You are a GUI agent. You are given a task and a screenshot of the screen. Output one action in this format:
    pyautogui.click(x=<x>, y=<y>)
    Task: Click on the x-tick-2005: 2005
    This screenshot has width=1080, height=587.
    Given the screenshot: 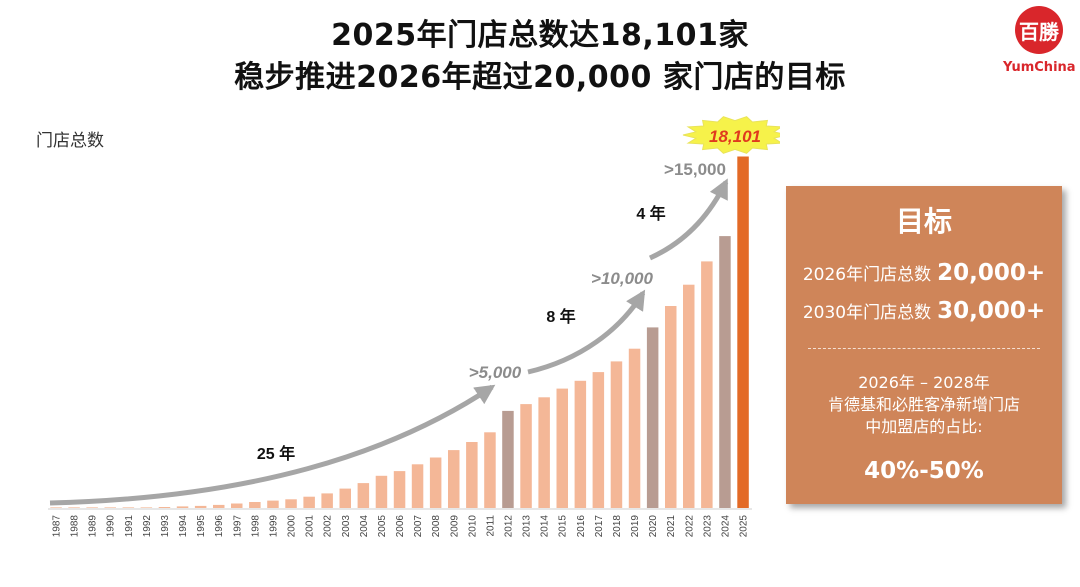 What is the action you would take?
    pyautogui.click(x=382, y=526)
    